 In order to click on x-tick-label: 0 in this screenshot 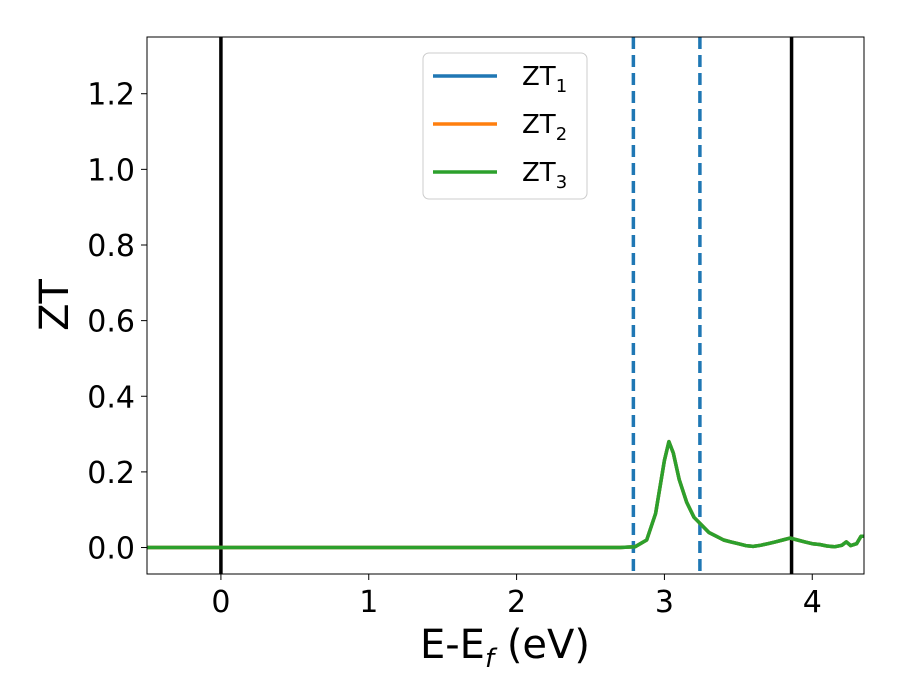, I will do `click(220, 602)`.